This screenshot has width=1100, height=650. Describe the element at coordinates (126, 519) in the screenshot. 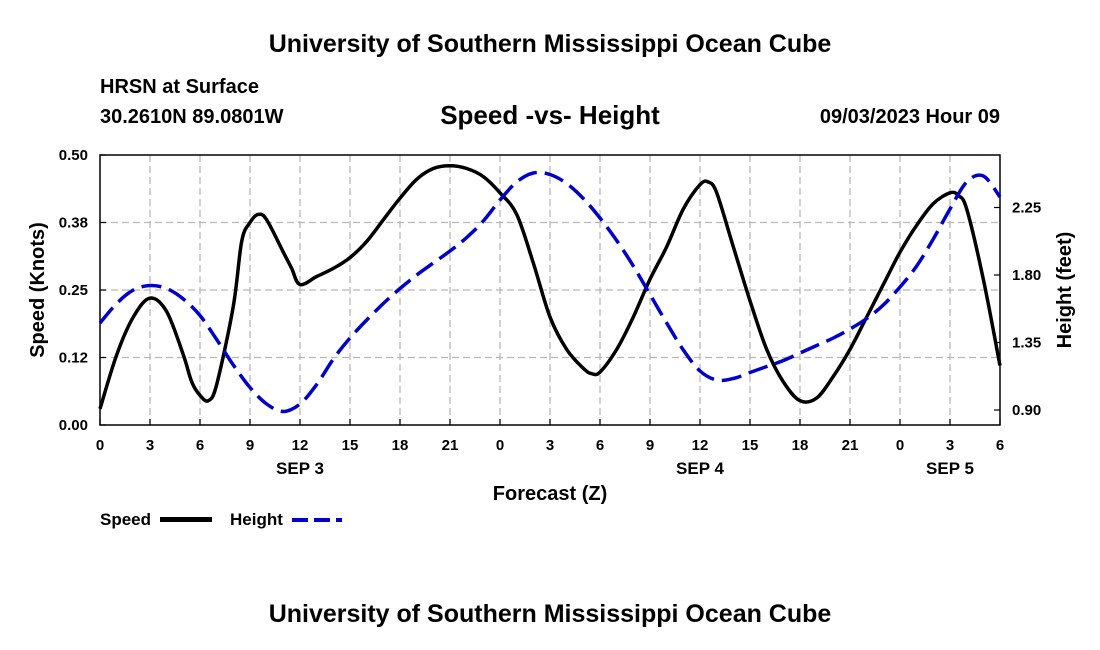

I see `legend-speed-label: Speed` at that location.